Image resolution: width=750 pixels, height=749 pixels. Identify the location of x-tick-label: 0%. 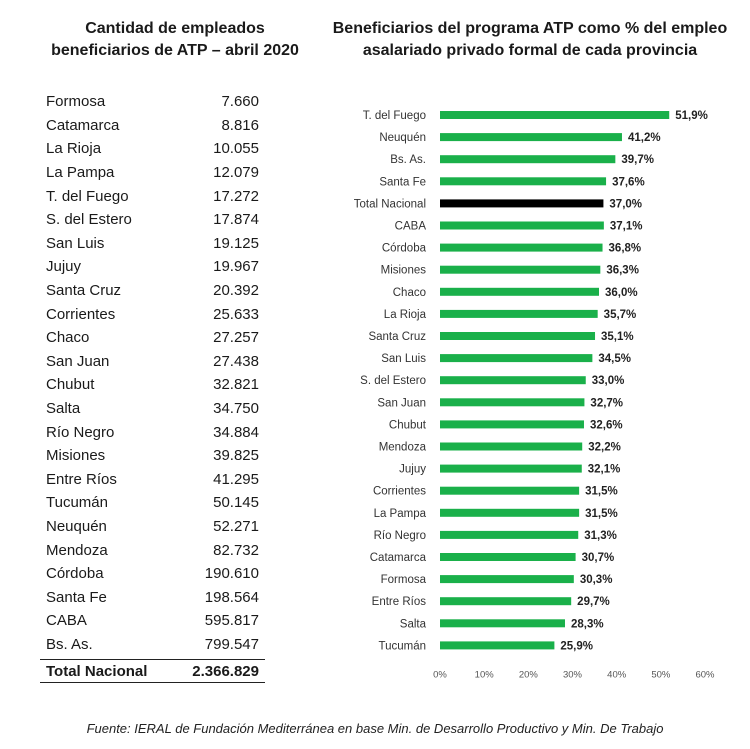
(440, 675).